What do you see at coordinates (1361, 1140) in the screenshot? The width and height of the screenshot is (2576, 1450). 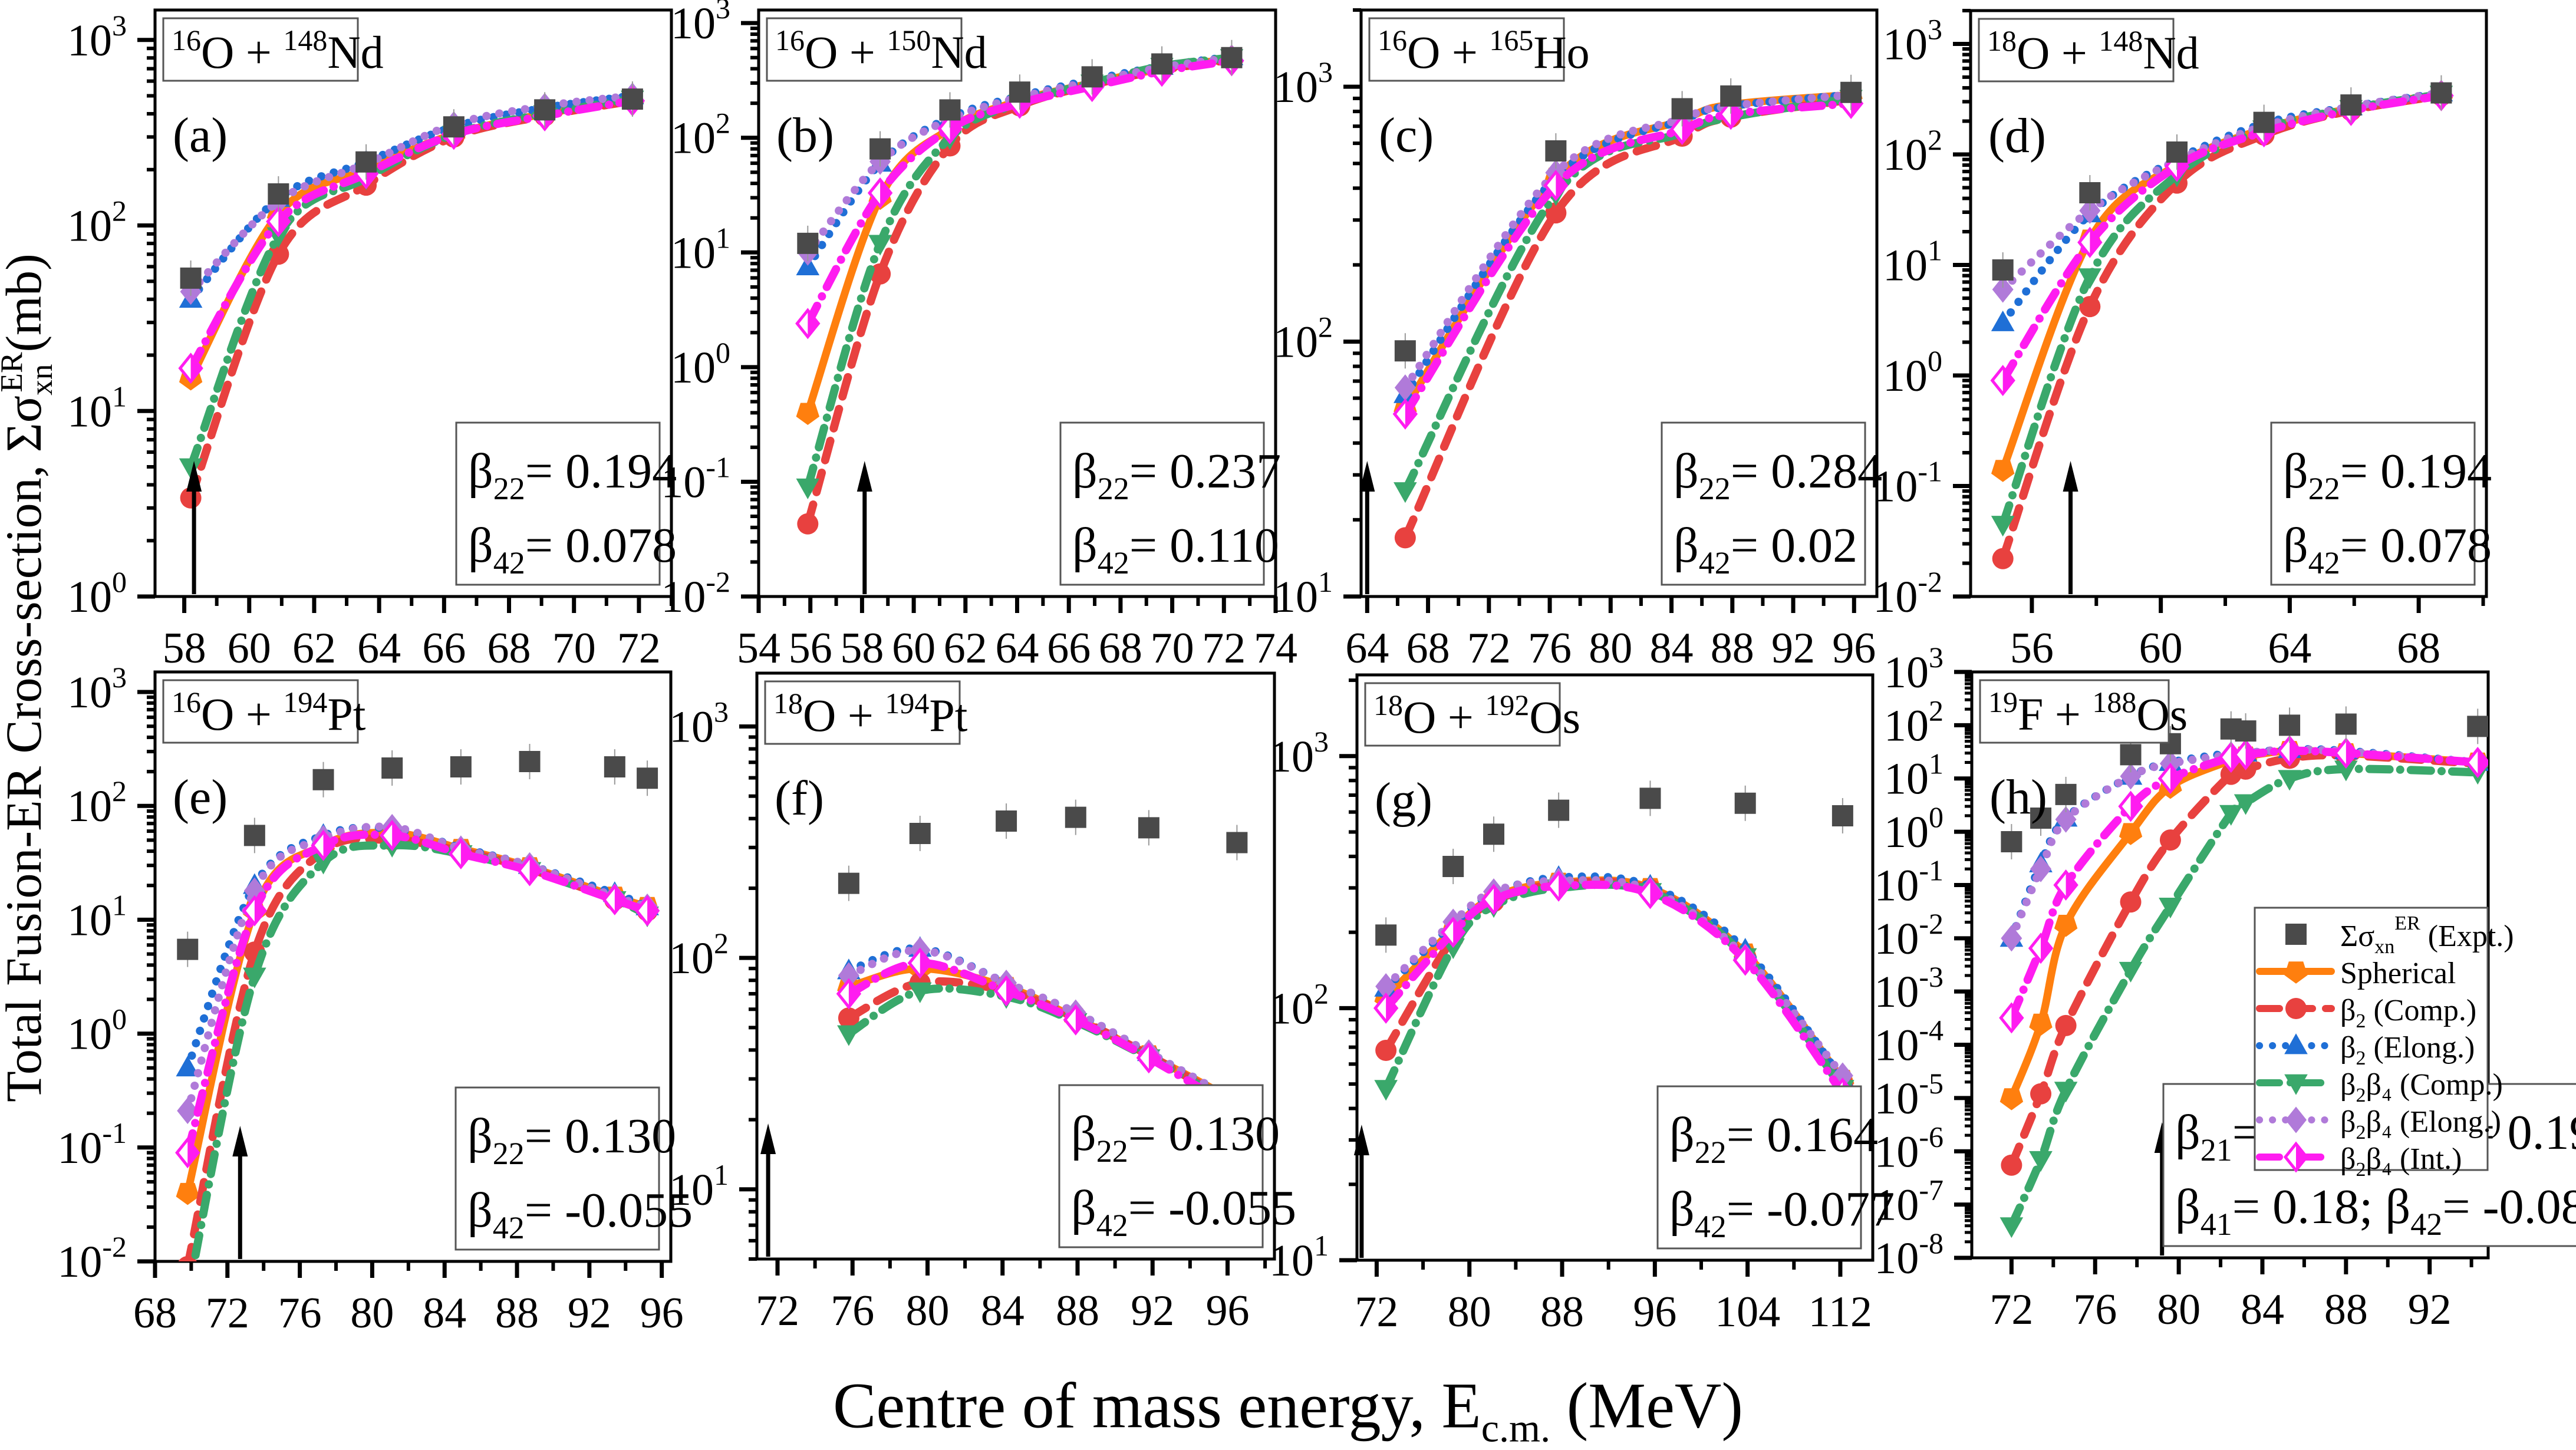 I see `barrier-arrow-icon` at bounding box center [1361, 1140].